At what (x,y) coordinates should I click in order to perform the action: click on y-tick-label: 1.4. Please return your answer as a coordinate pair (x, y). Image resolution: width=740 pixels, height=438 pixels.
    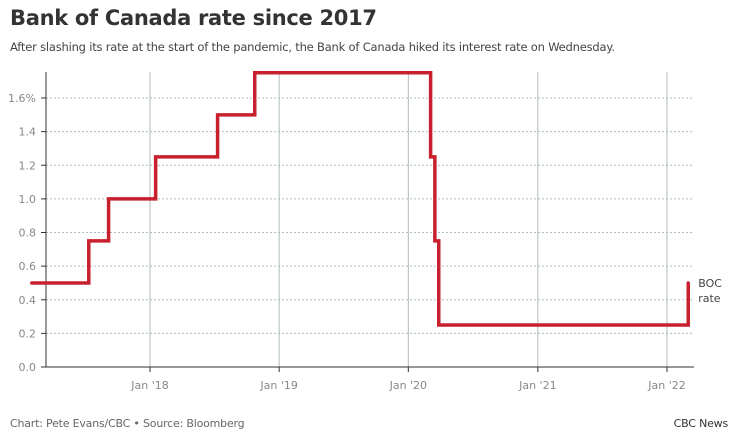
    Looking at the image, I should click on (28, 132).